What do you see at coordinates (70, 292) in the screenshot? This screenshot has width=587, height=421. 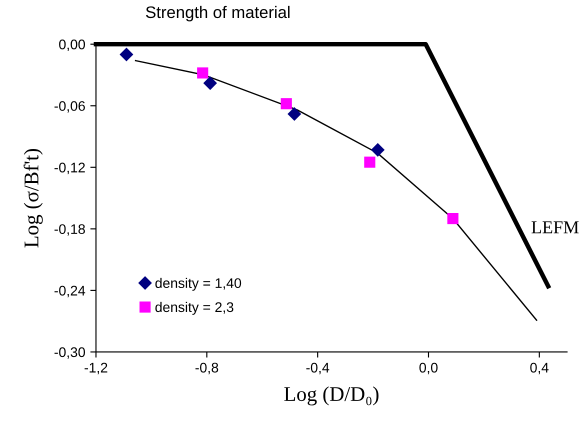 I see `y-tick-label: -0,24` at bounding box center [70, 292].